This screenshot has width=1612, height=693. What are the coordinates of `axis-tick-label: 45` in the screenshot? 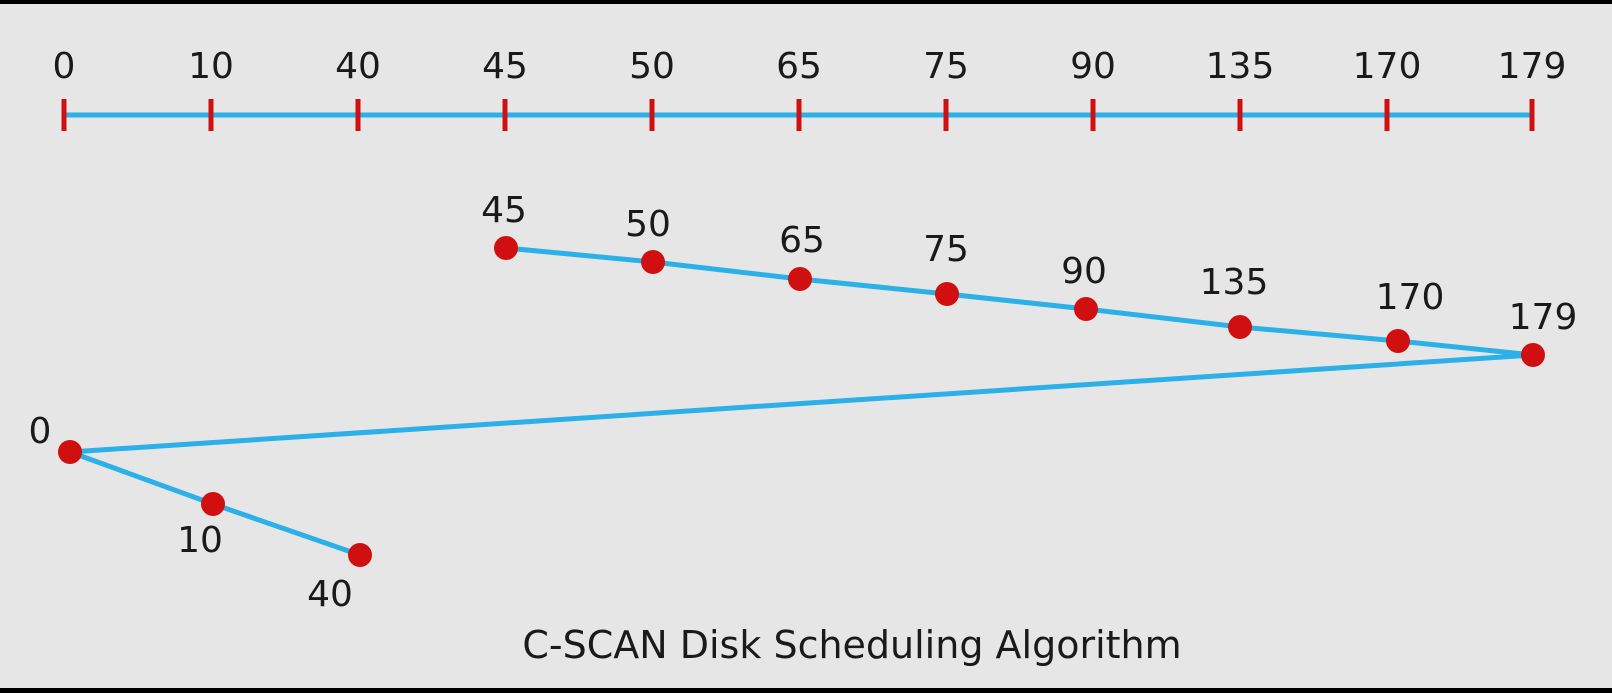 It's located at (505, 66).